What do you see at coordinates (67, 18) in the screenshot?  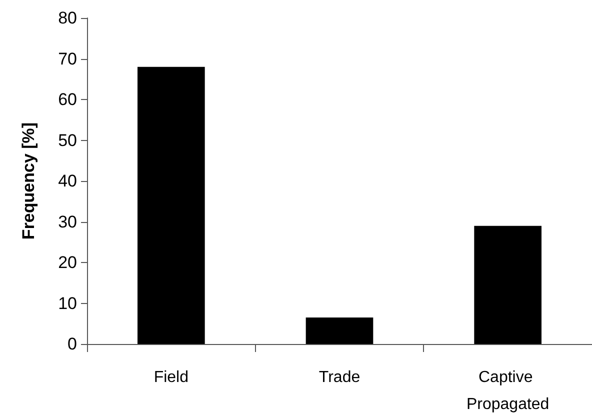 I see `y-tick-label: 80` at bounding box center [67, 18].